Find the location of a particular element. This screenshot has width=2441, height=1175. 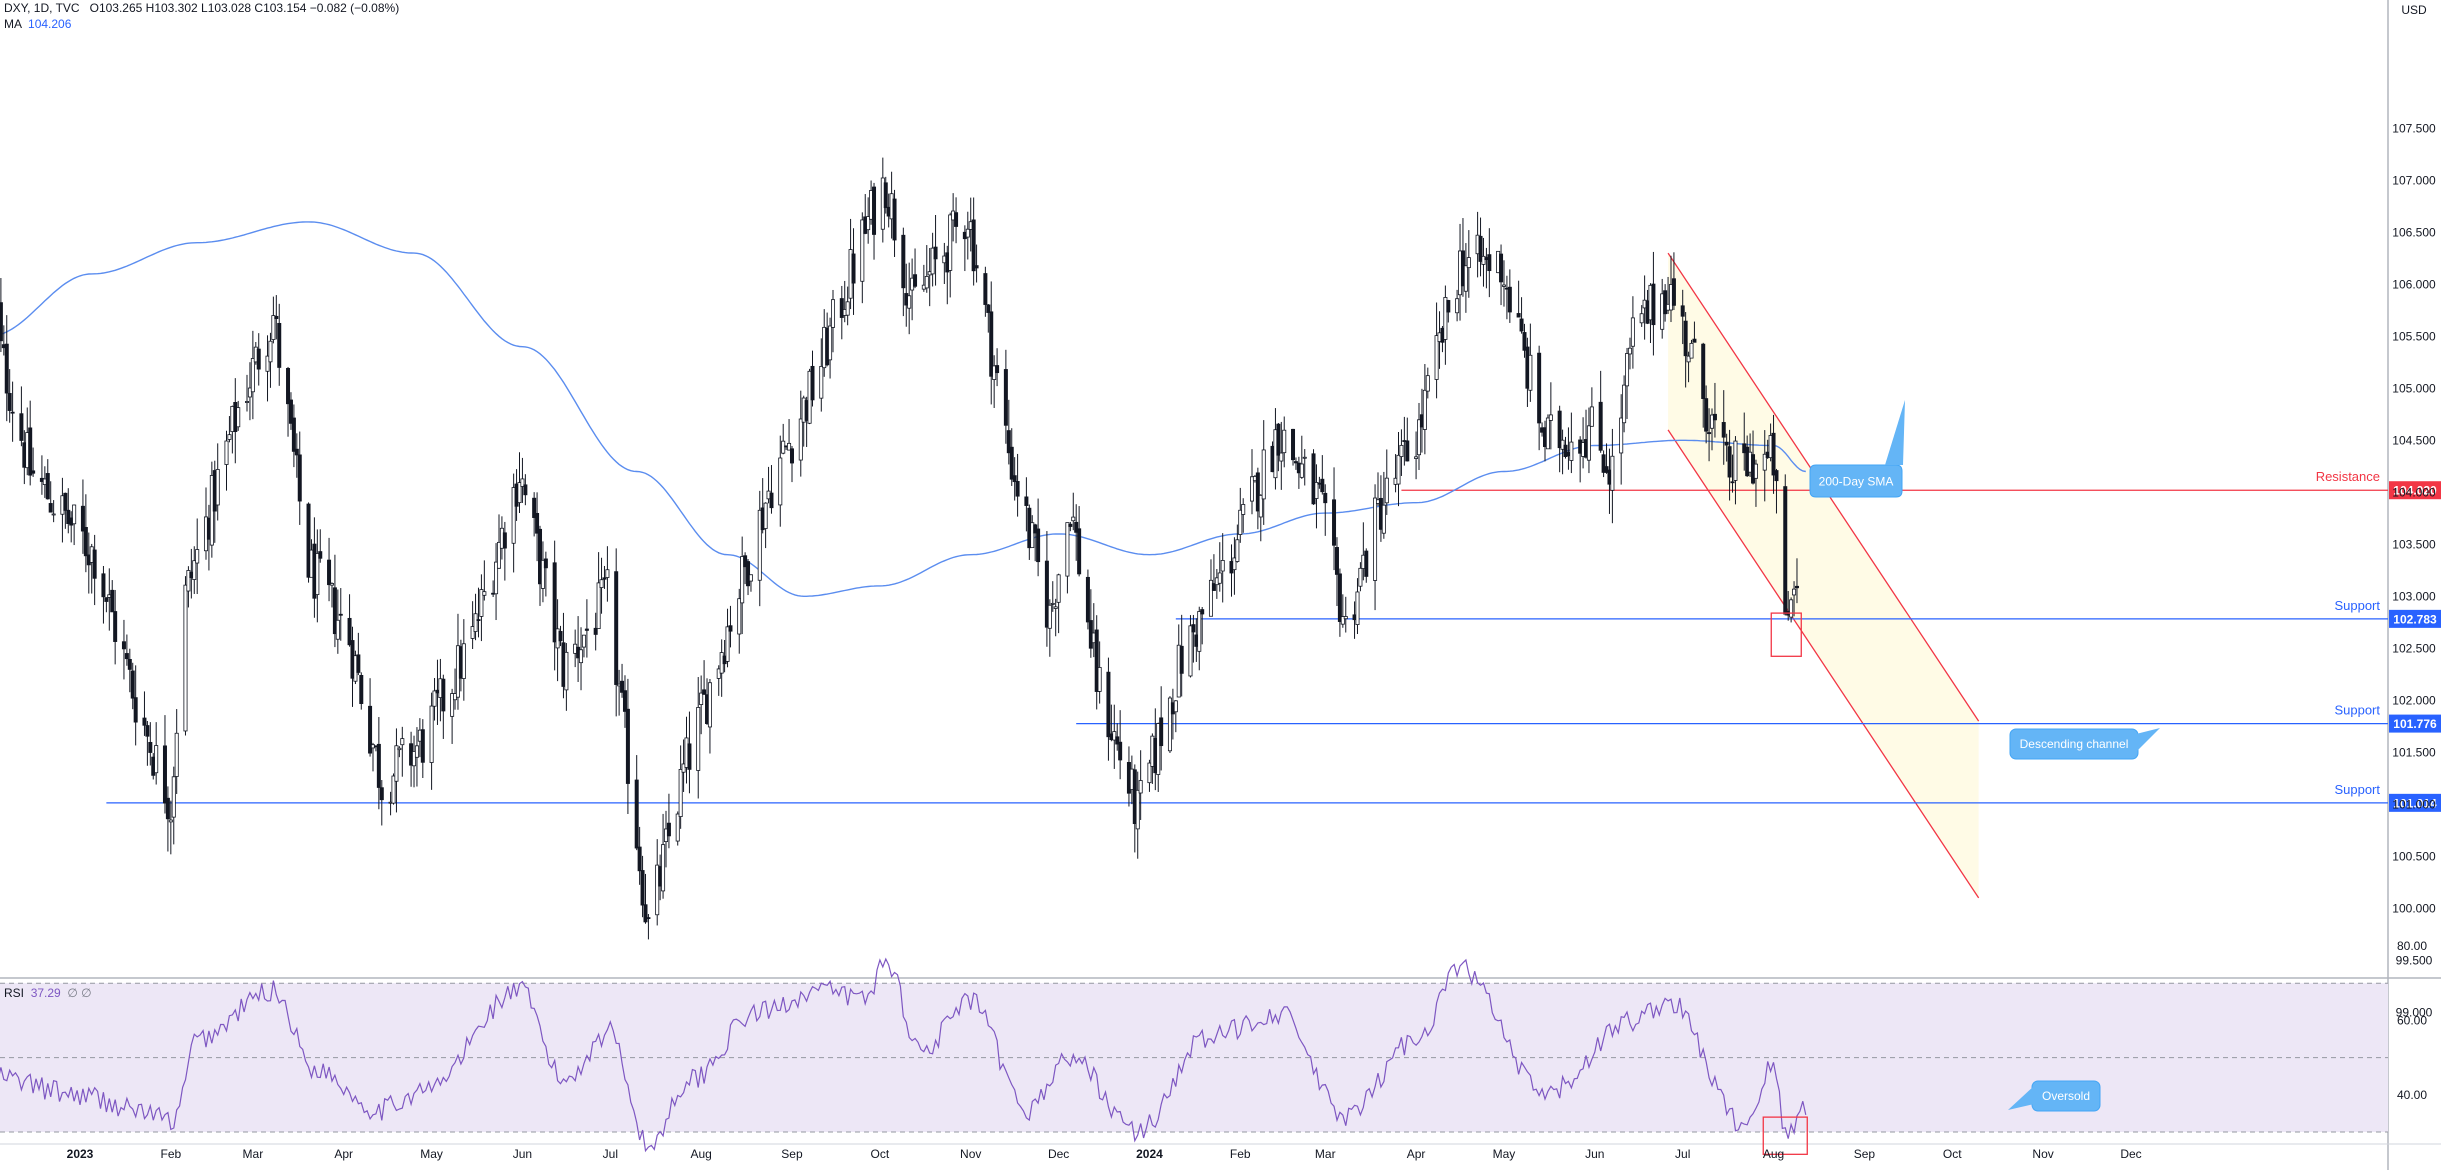

time-tick-label: 2023 is located at coordinates (80, 1154).